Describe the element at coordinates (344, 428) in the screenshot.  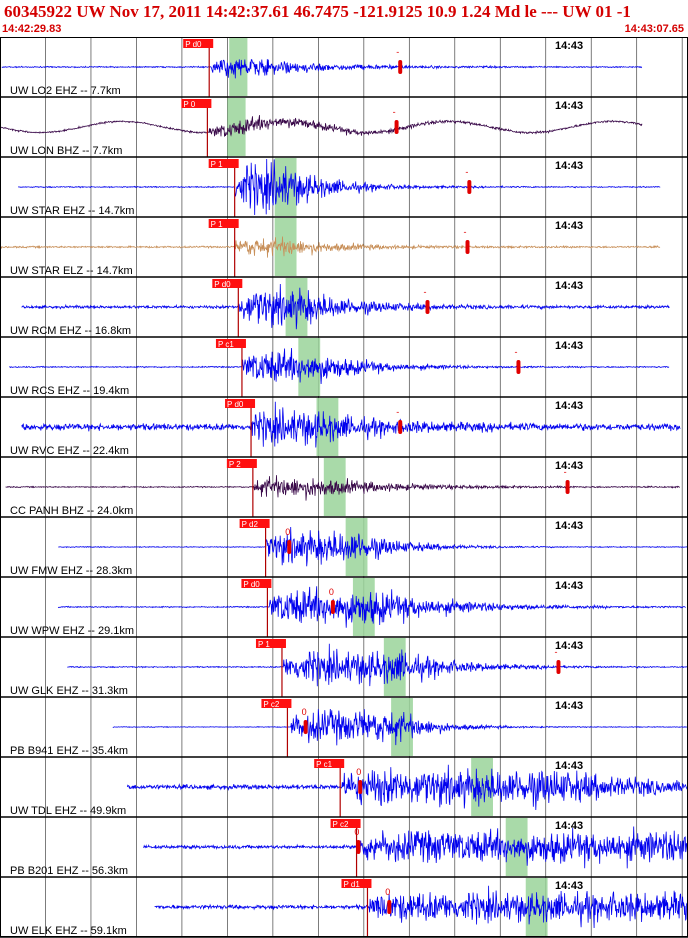
I see `trace-panel: P d0 - 14:43 UW RVC EHZ -- 22.4km` at that location.